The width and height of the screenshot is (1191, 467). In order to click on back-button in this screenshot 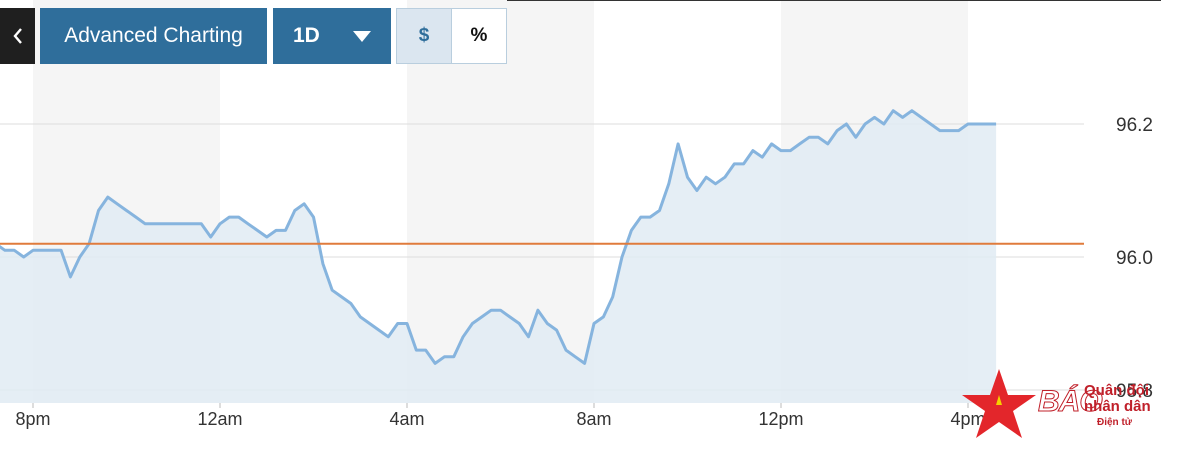, I will do `click(17, 36)`.